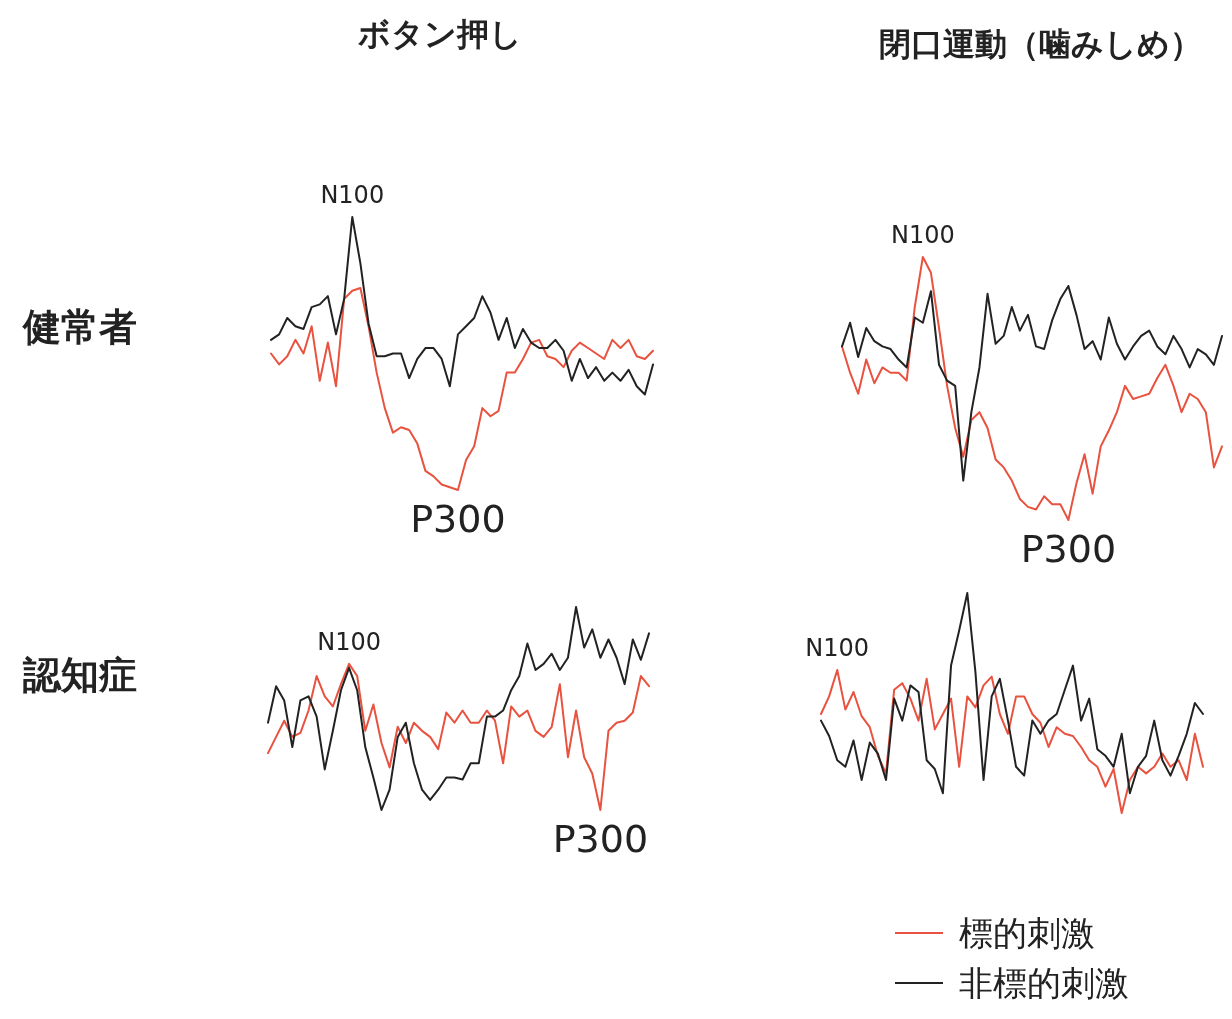 The image size is (1232, 1019). I want to click on legend-label: 標的刺激, so click(1027, 933).